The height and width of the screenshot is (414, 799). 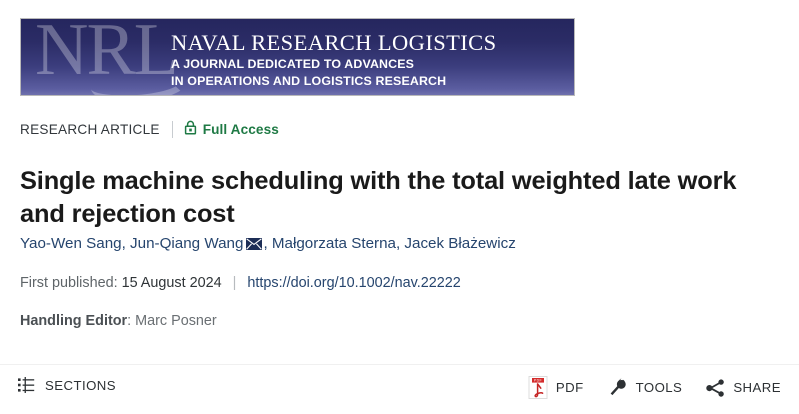 I want to click on pdf-icon: PDF, so click(x=538, y=387).